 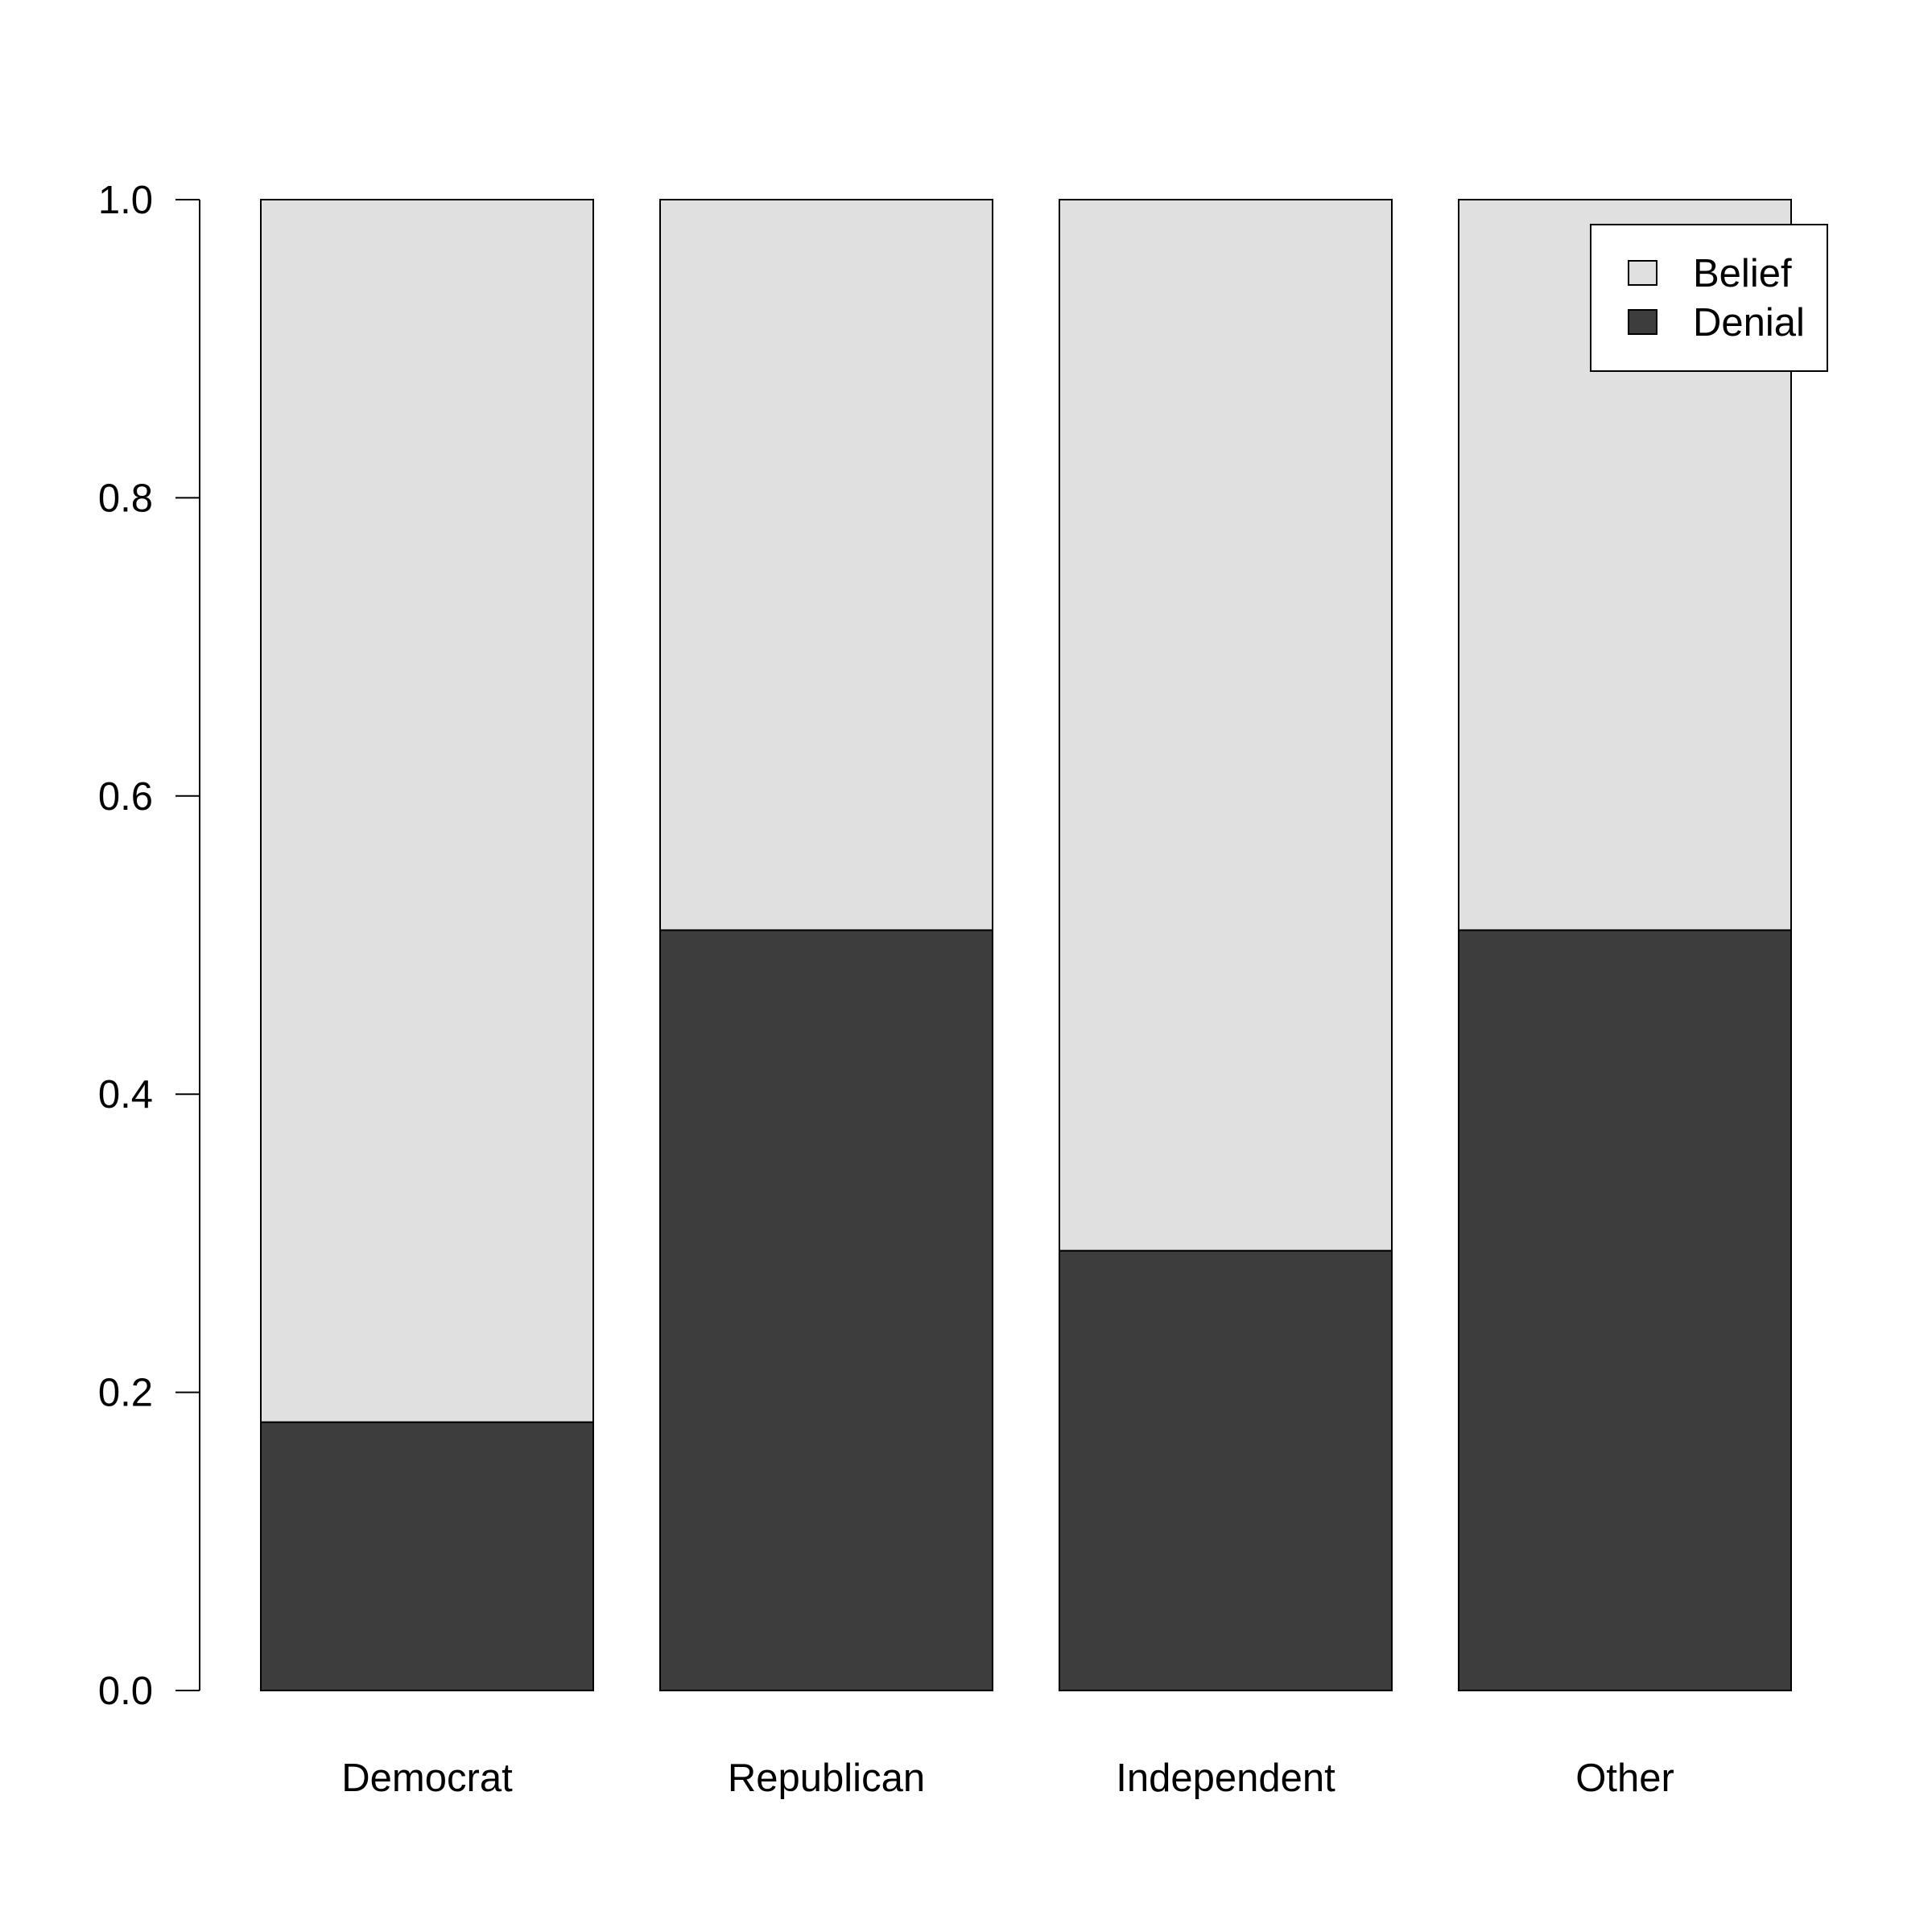 What do you see at coordinates (1749, 323) in the screenshot?
I see `legend-label-denial: Denial` at bounding box center [1749, 323].